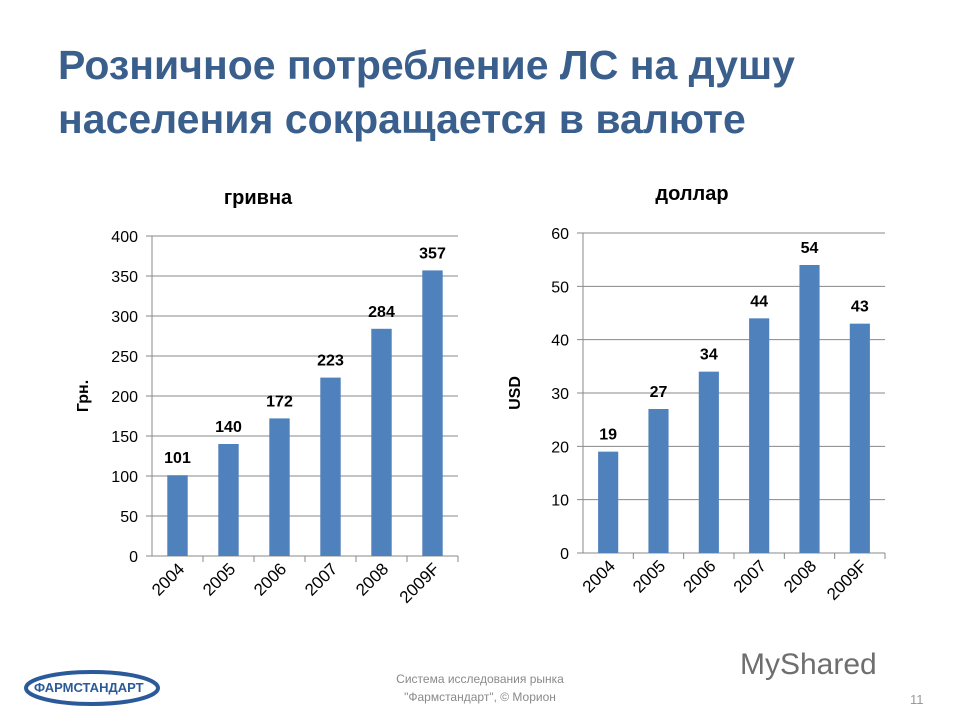  Describe the element at coordinates (124, 397) in the screenshot. I see `y-tick-label: 200` at that location.